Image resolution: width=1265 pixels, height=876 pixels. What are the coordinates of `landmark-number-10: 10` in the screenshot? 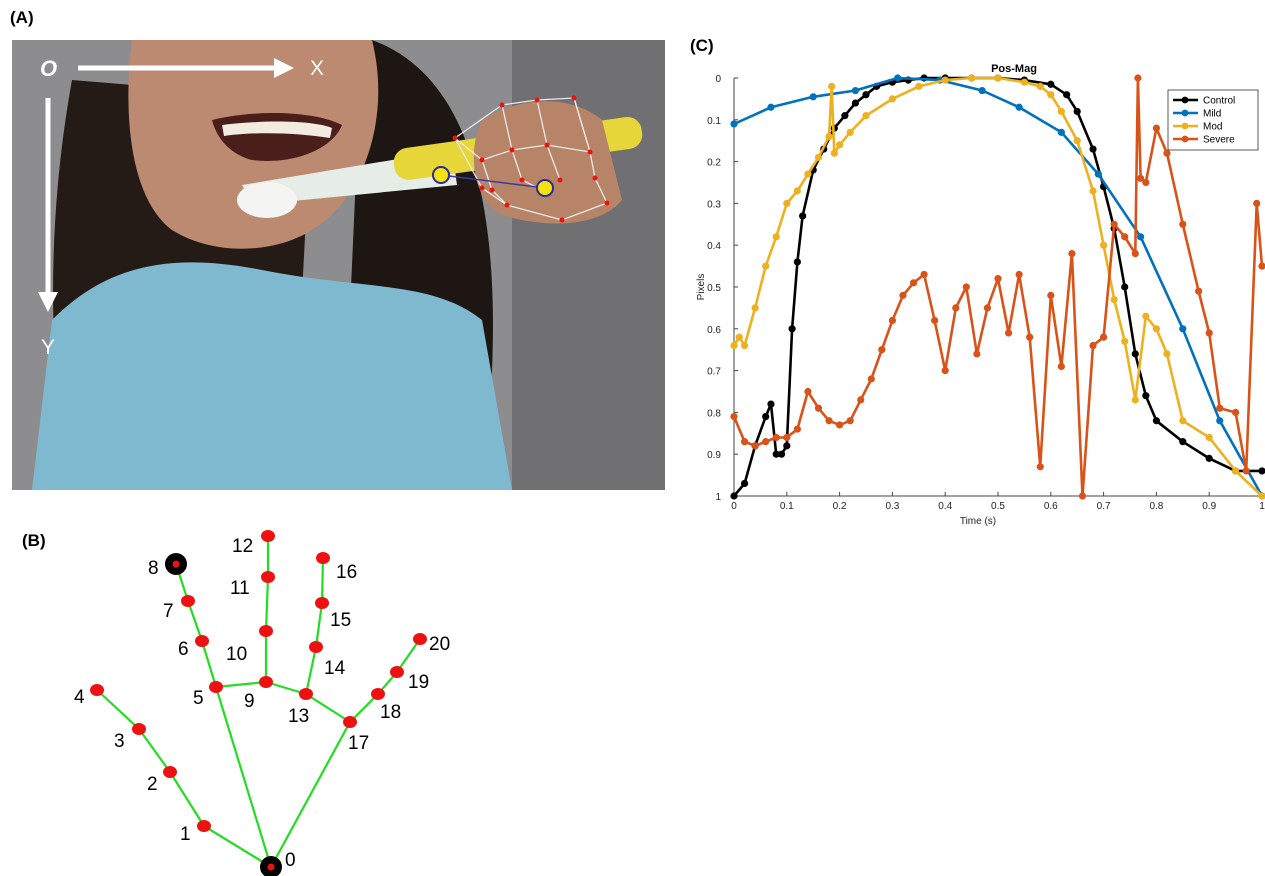 It's located at (236, 654).